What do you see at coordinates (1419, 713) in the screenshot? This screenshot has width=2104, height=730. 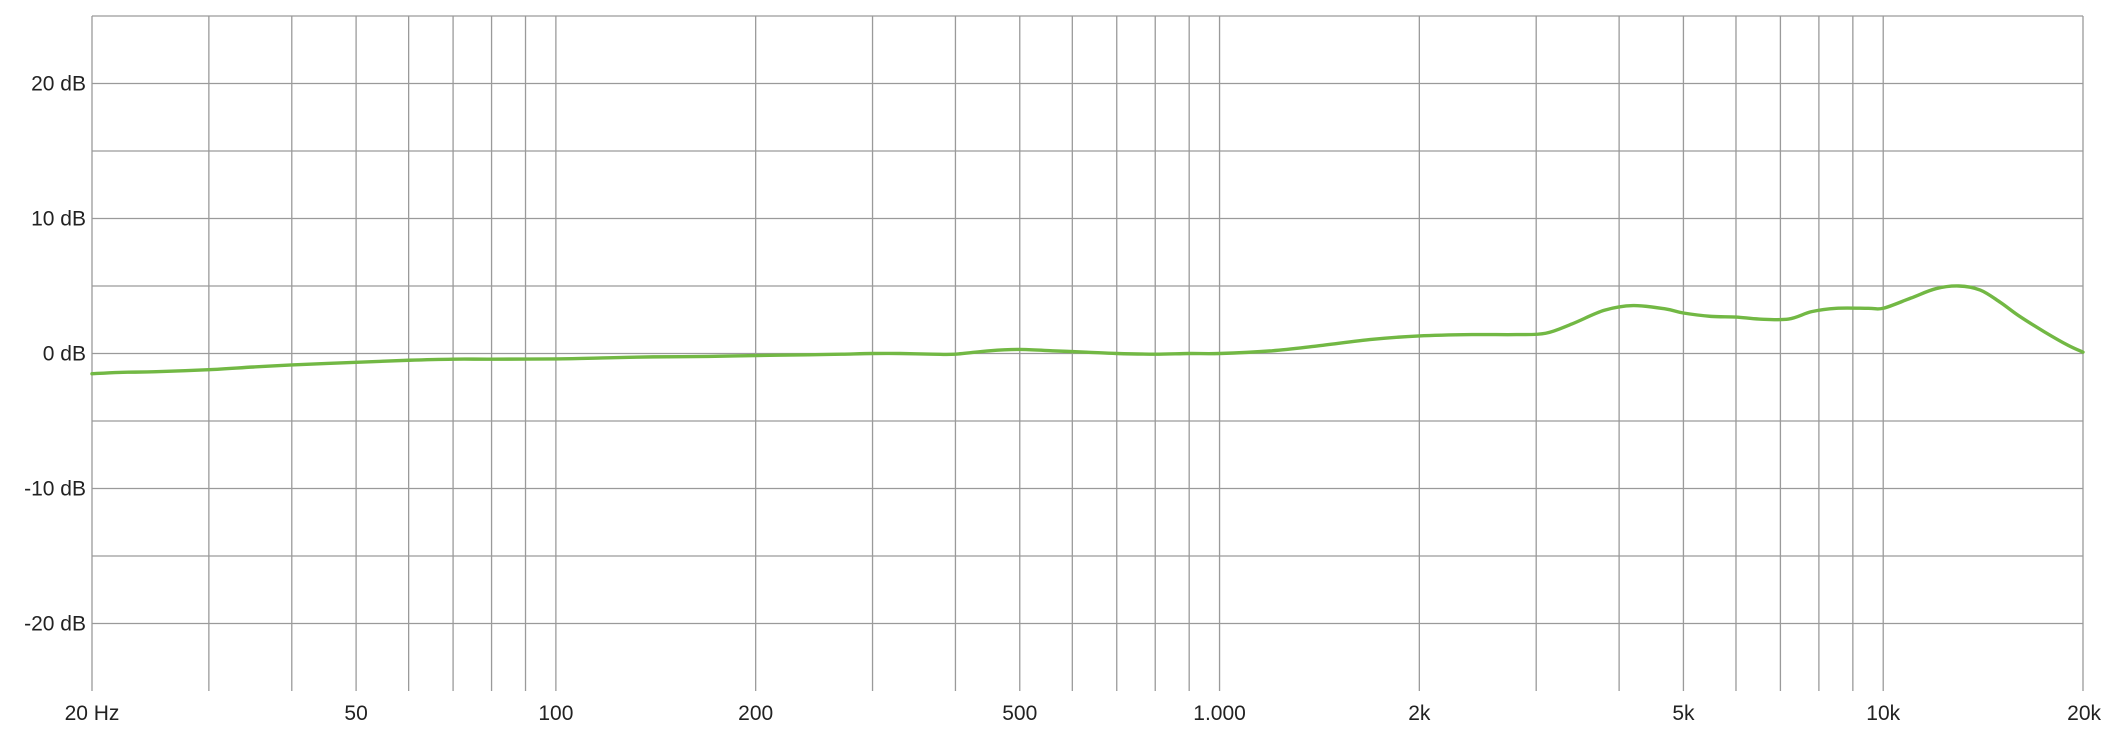 I see `x-tick-label: 2k` at bounding box center [1419, 713].